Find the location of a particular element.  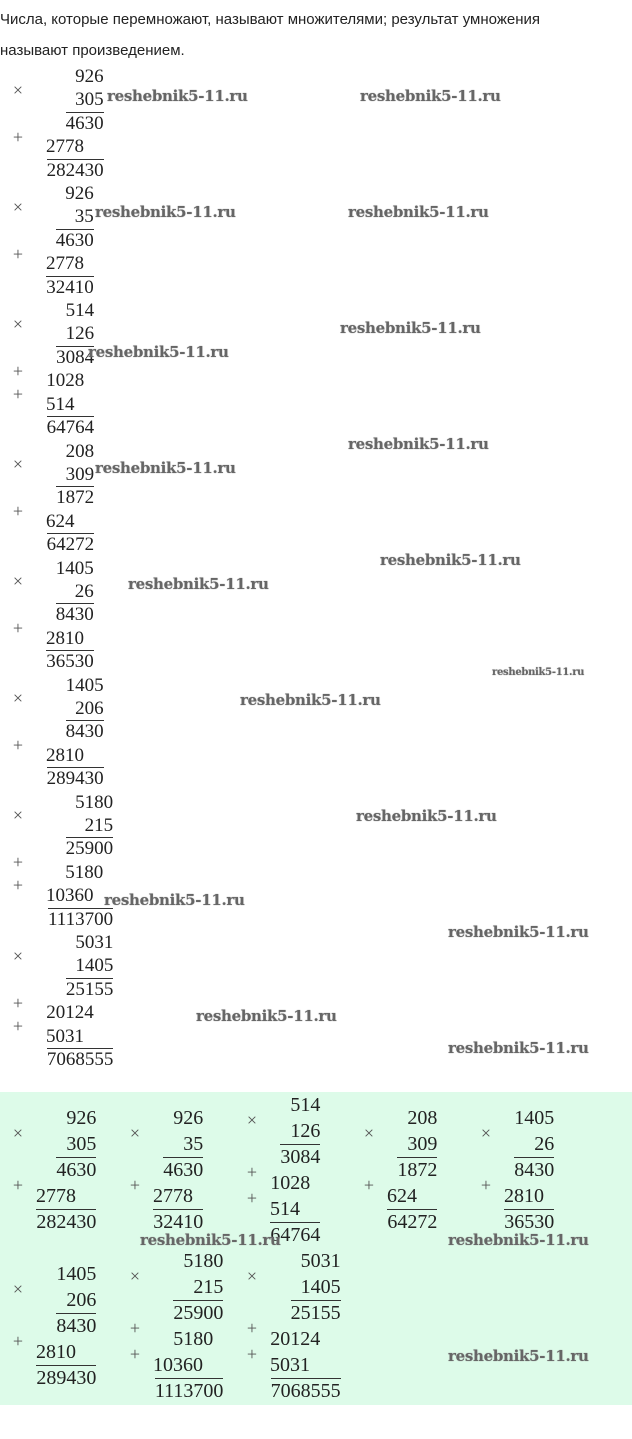

multiplicand-row: 514 is located at coordinates (295, 1105).